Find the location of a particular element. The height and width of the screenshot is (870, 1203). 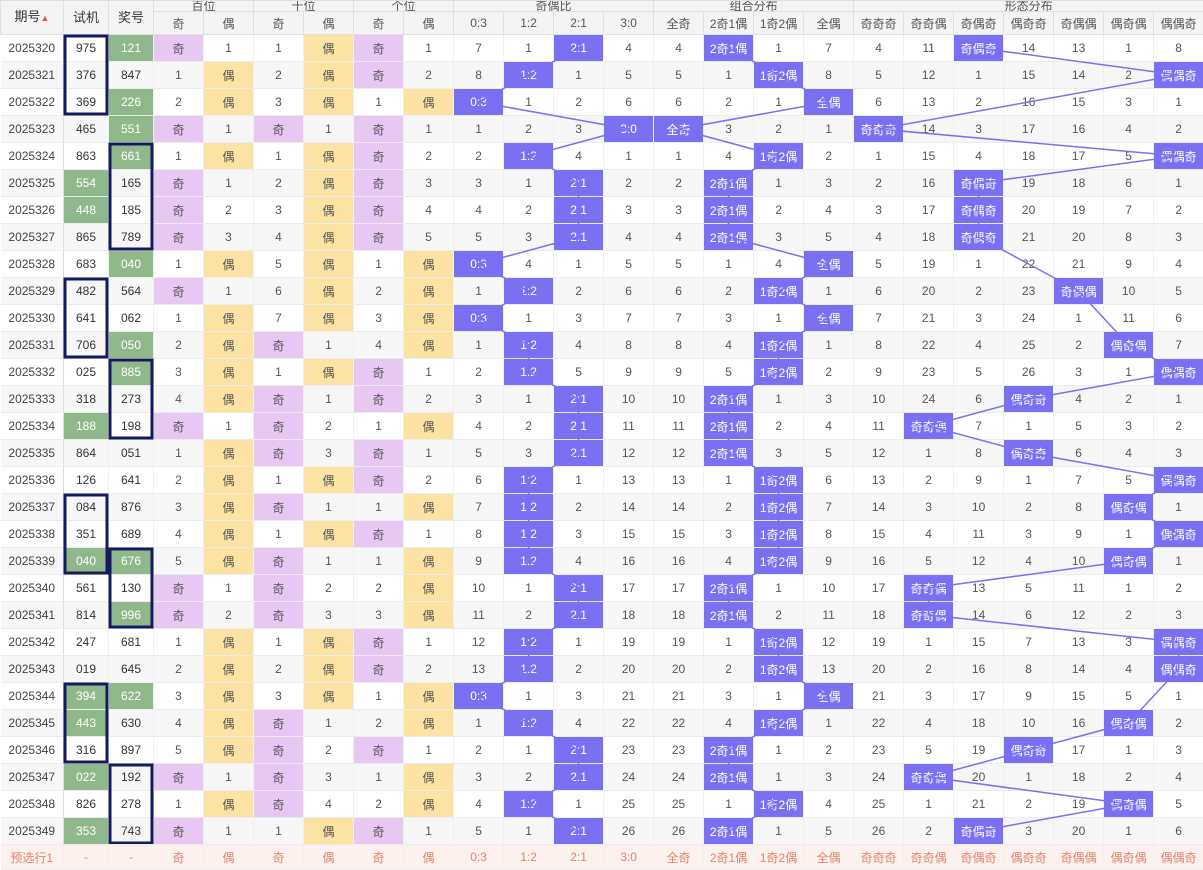

preselect-option: 奇偶偶 is located at coordinates (1079, 857).